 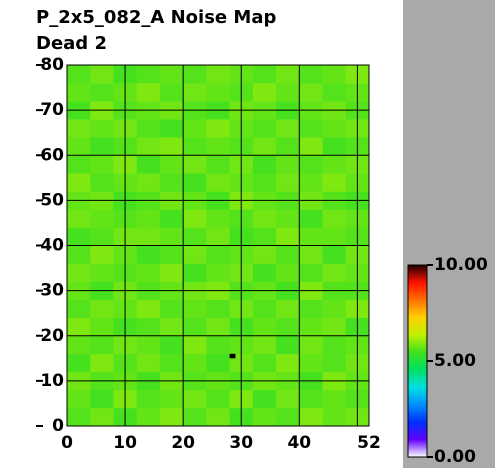 What do you see at coordinates (52, 246) in the screenshot?
I see `y-tick-label: 40` at bounding box center [52, 246].